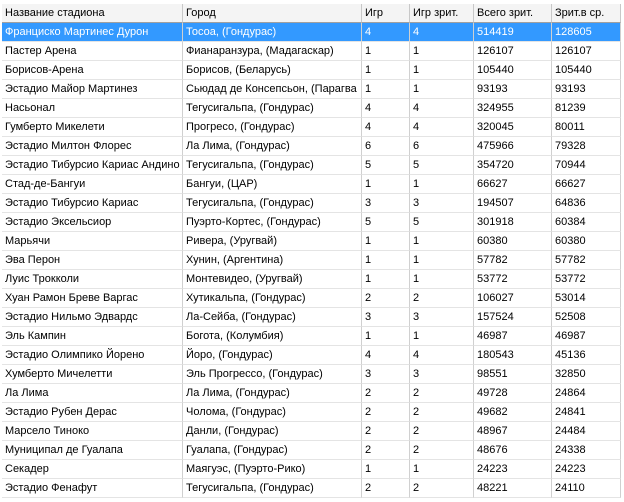 The image size is (624, 502). What do you see at coordinates (92, 298) in the screenshot?
I see `table-cell: Хуан Рамон Бреве Варгас` at bounding box center [92, 298].